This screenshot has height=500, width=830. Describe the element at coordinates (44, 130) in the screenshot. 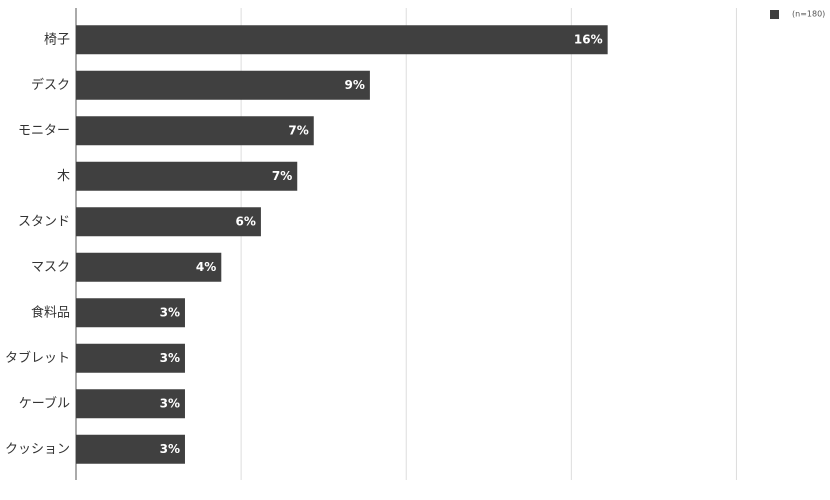

I see `category-label: モニター` at that location.